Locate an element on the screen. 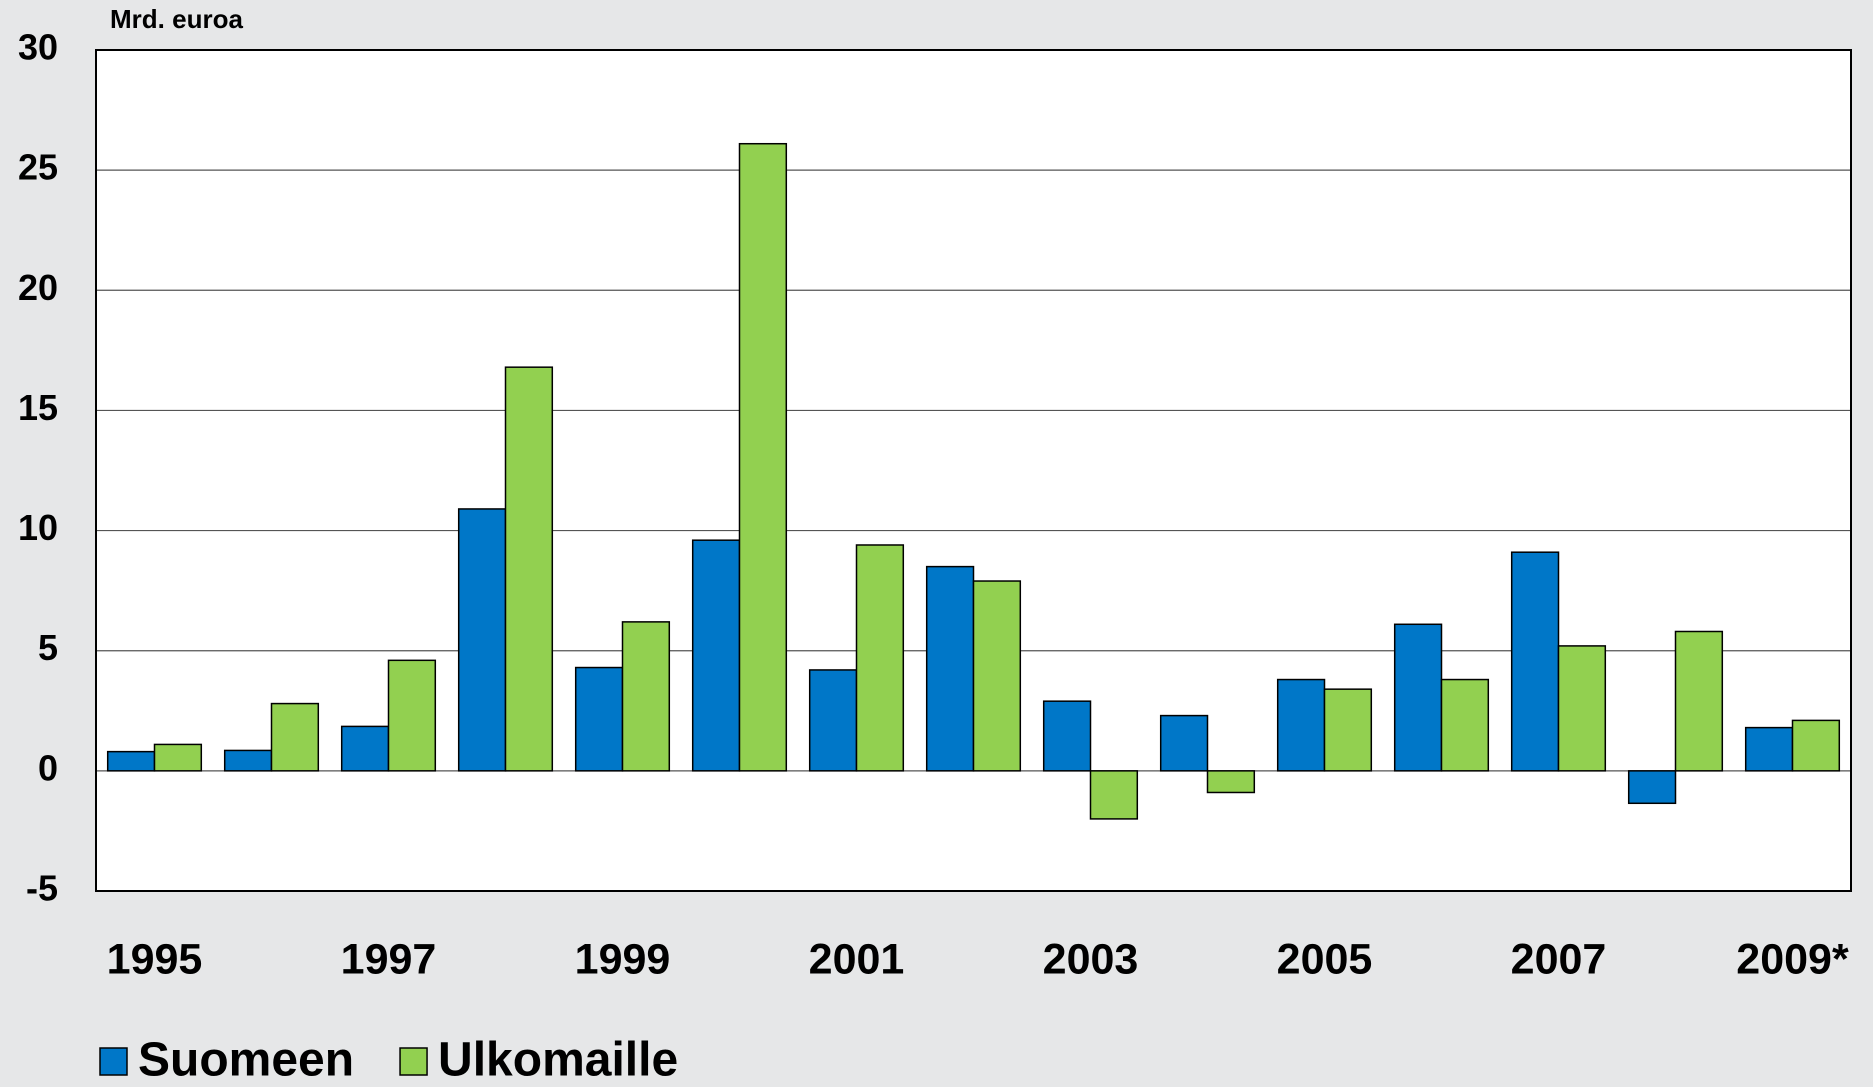  legend-label: Suomeen is located at coordinates (246, 1060).